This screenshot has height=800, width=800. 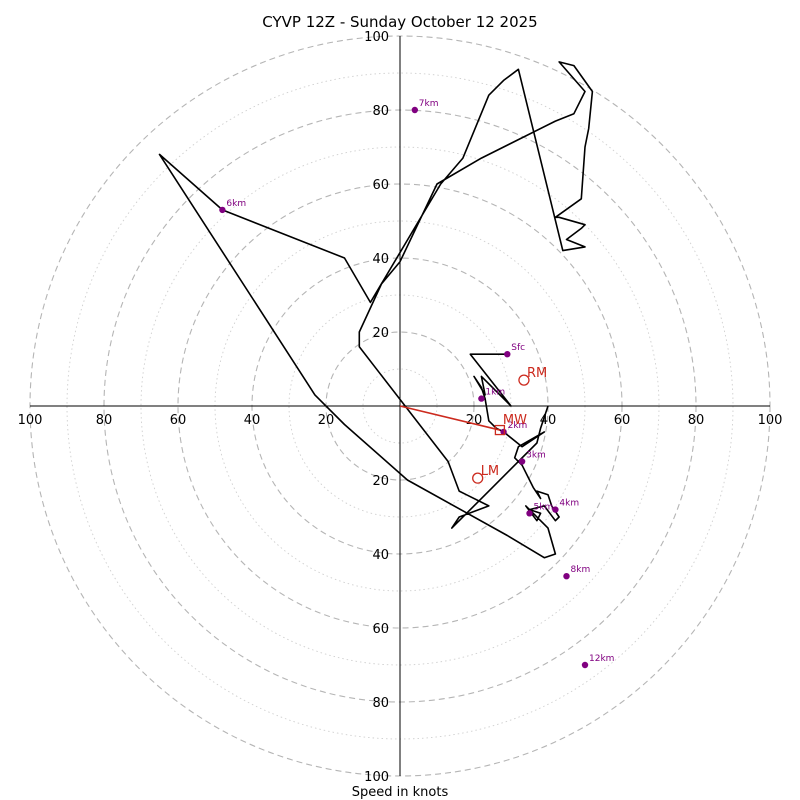 I want to click on mean-wind-vector, so click(x=450, y=418).